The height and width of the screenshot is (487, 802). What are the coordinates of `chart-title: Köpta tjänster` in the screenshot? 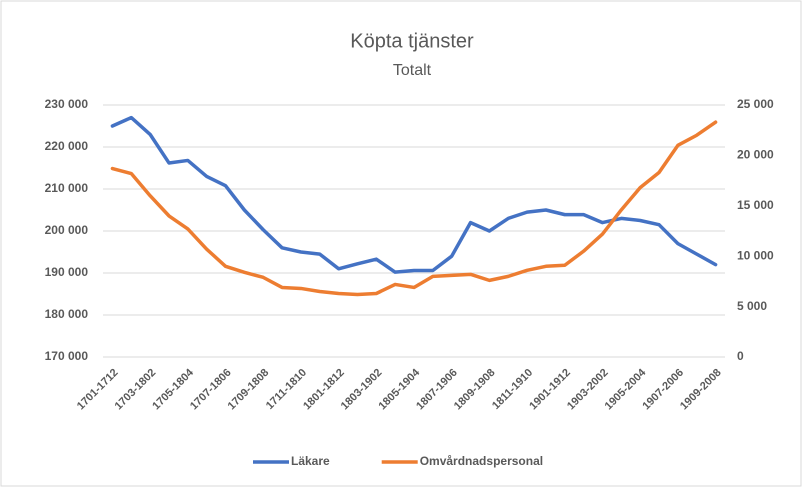 It's located at (412, 41).